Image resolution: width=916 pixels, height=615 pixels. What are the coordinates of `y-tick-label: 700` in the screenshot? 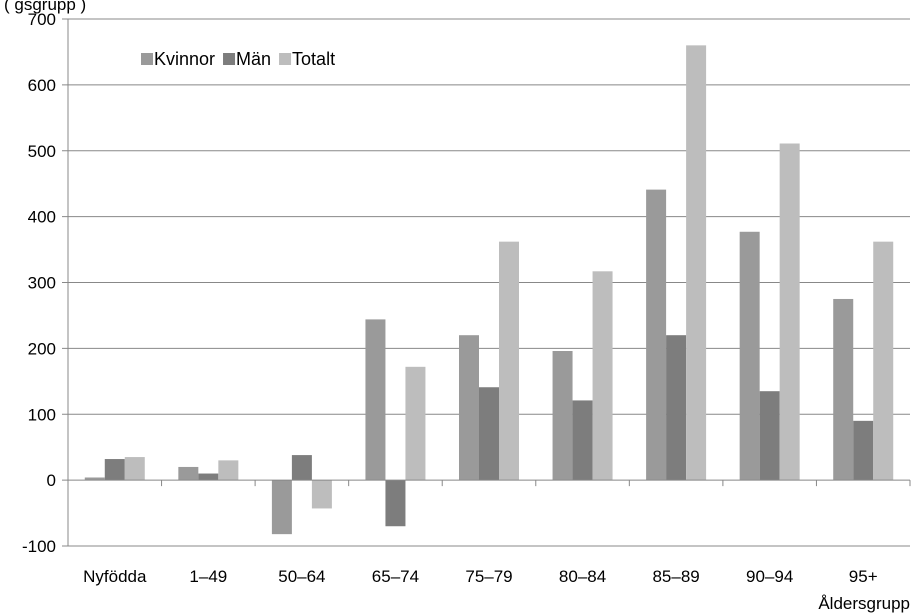 It's located at (42, 19).